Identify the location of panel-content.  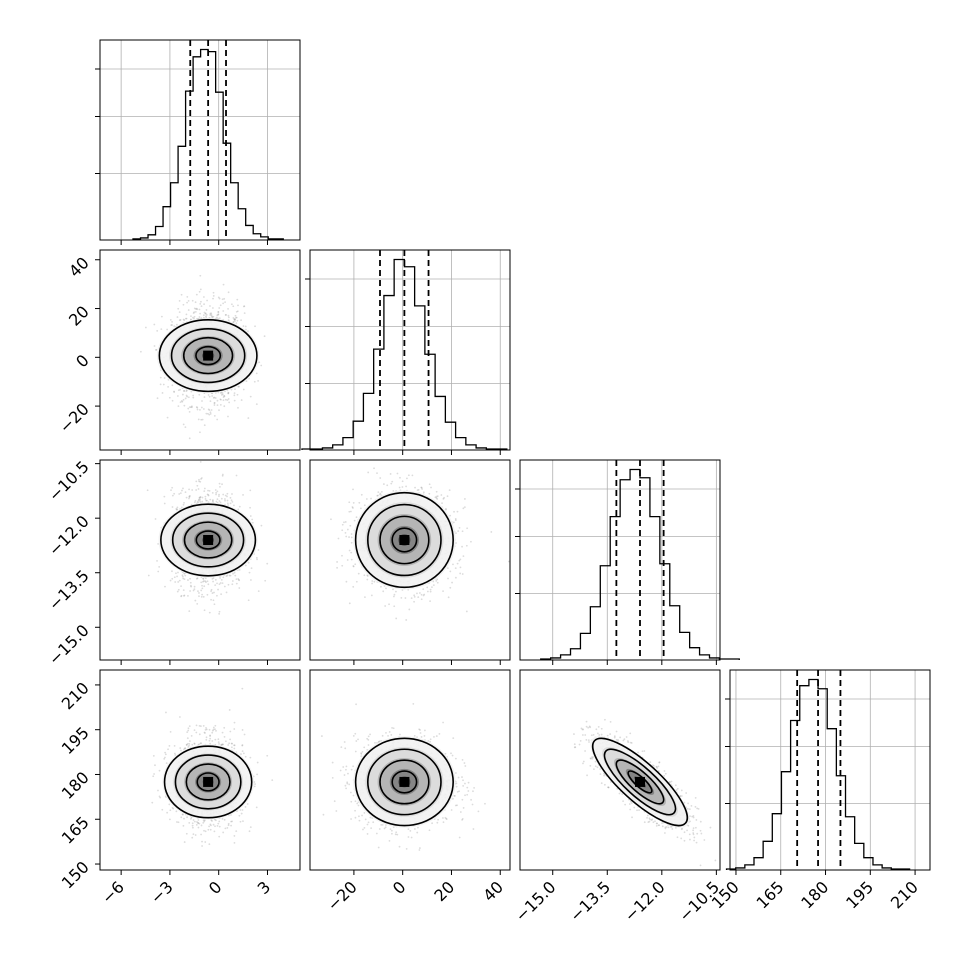
(202, 357).